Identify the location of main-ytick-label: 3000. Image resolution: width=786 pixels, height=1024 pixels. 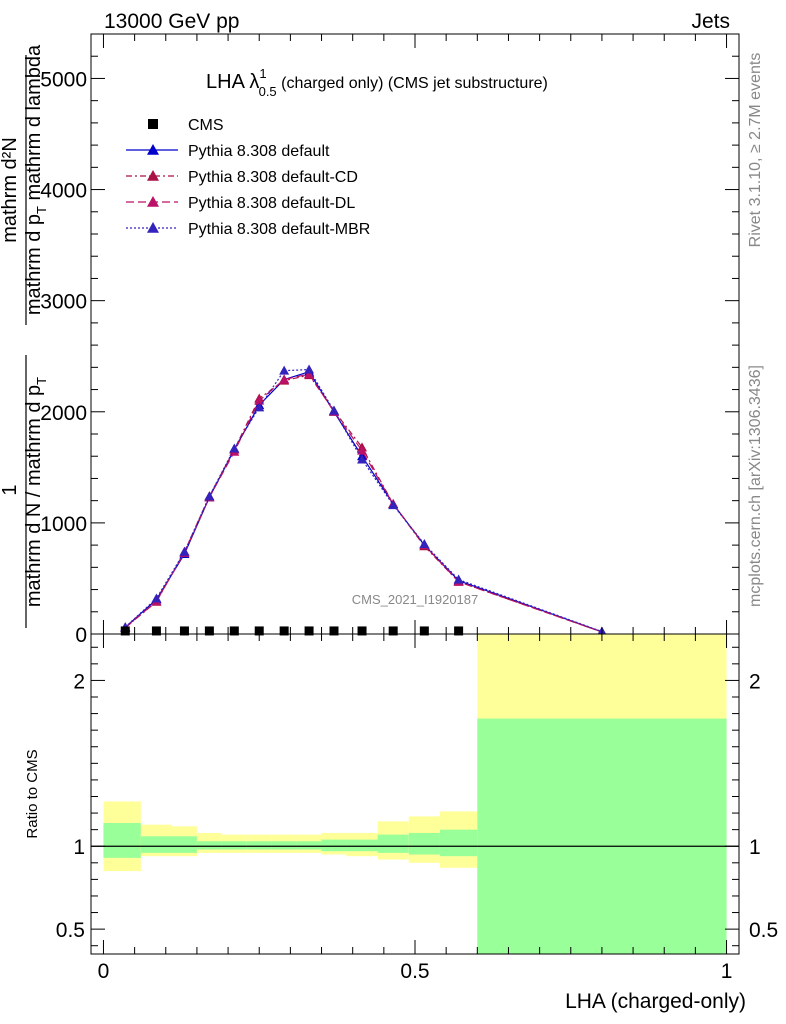
(63, 302).